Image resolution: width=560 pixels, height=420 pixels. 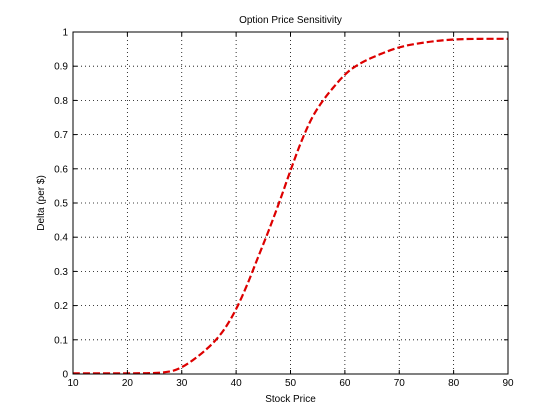 I want to click on x-tick-label: 40, so click(x=237, y=383).